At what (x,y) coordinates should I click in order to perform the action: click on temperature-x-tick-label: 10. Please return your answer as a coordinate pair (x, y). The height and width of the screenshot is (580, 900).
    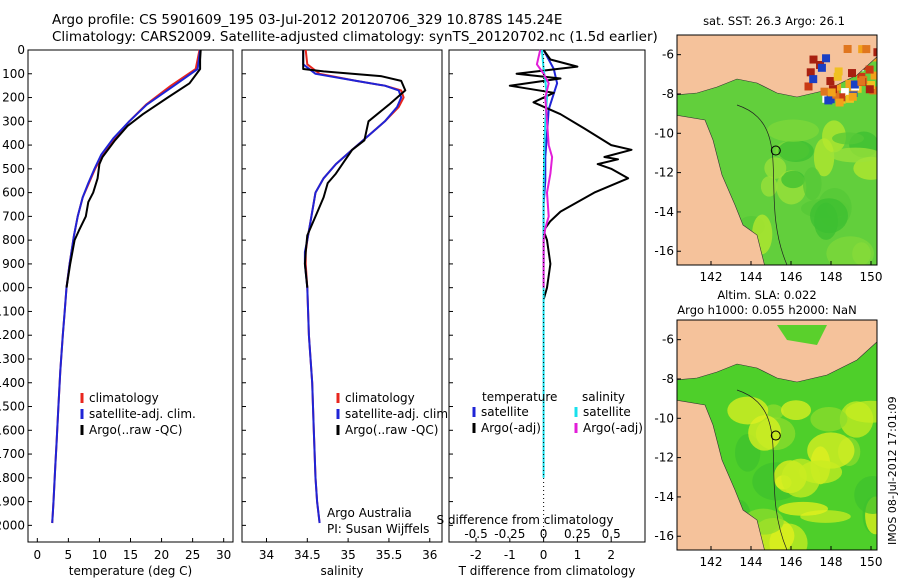
    Looking at the image, I should click on (99, 555).